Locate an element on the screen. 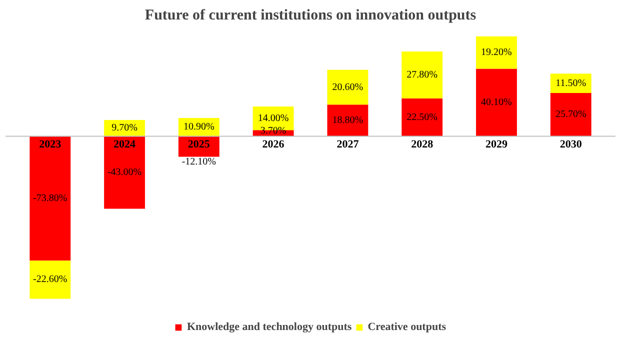  legend-label: Creative outputs is located at coordinates (407, 327).